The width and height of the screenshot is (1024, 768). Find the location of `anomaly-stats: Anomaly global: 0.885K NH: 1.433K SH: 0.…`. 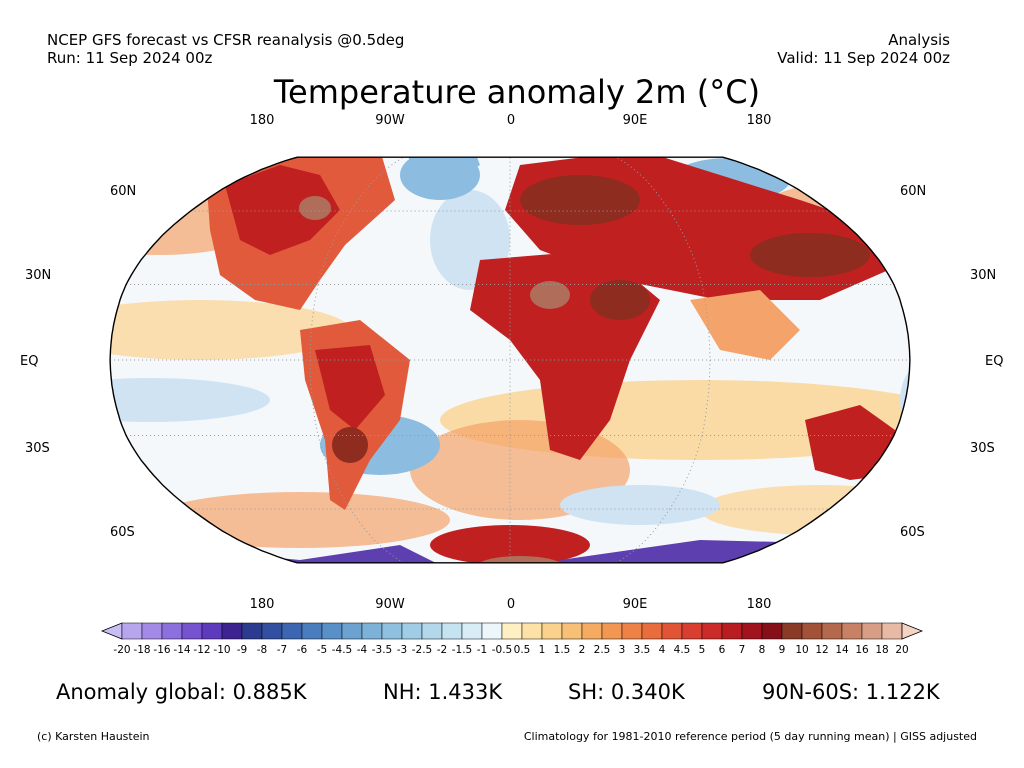

anomaly-stats: Anomaly global: 0.885K NH: 1.433K SH: 0.… is located at coordinates (512, 693).